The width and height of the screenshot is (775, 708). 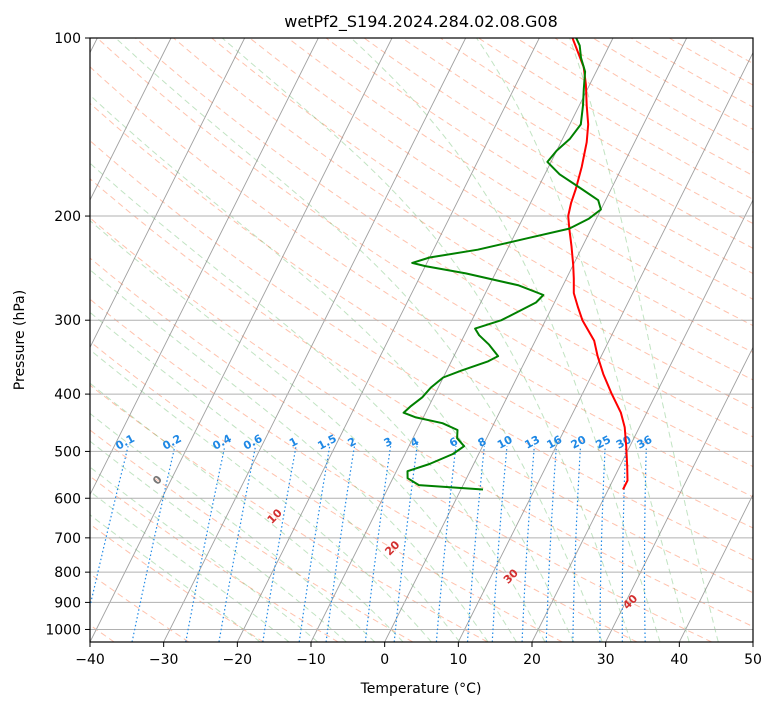 What do you see at coordinates (67, 539) in the screenshot?
I see `y-tick-label: 700` at bounding box center [67, 539].